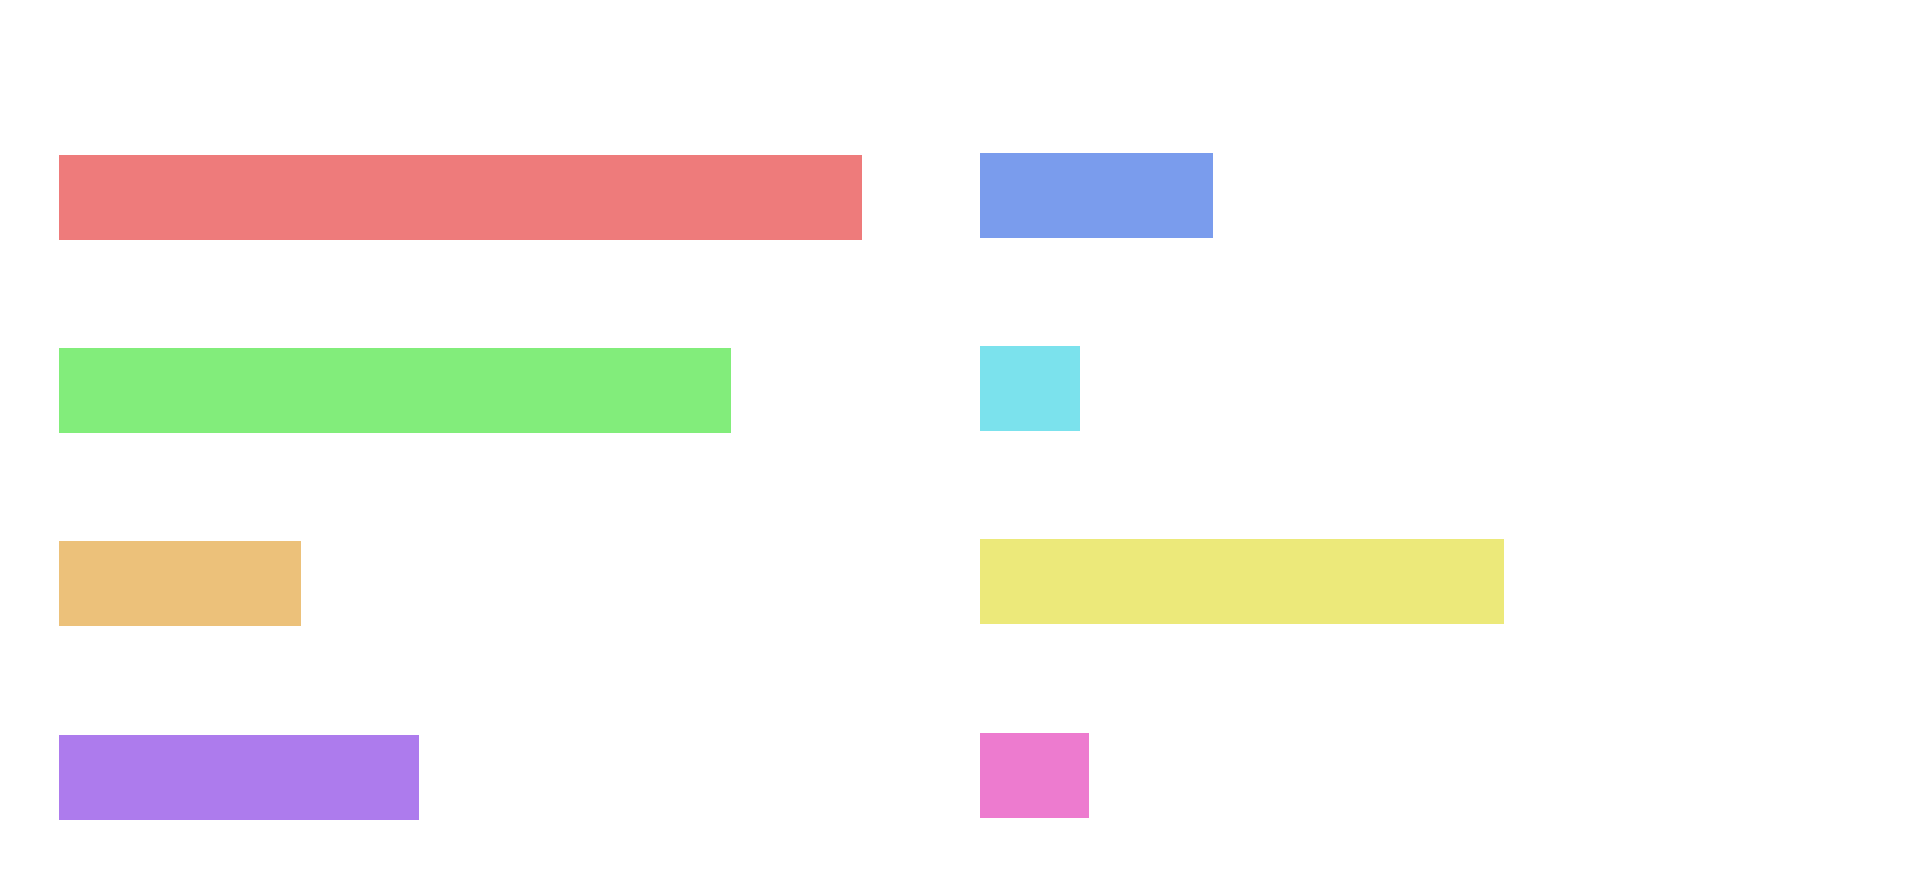 This screenshot has height=887, width=1920. What do you see at coordinates (180, 583) in the screenshot?
I see `orange-bar` at bounding box center [180, 583].